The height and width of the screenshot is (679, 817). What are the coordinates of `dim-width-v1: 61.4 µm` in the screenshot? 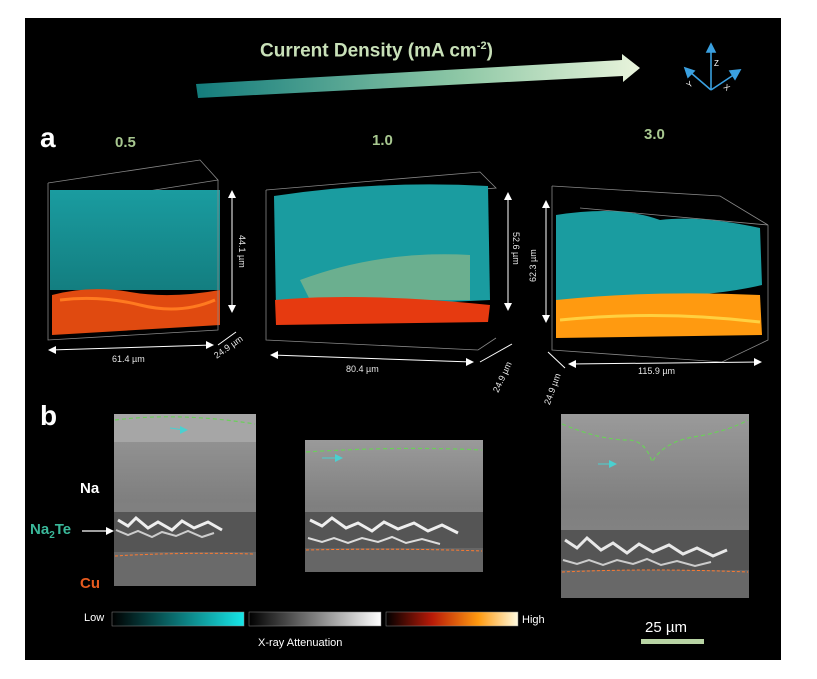 It's located at (128, 359).